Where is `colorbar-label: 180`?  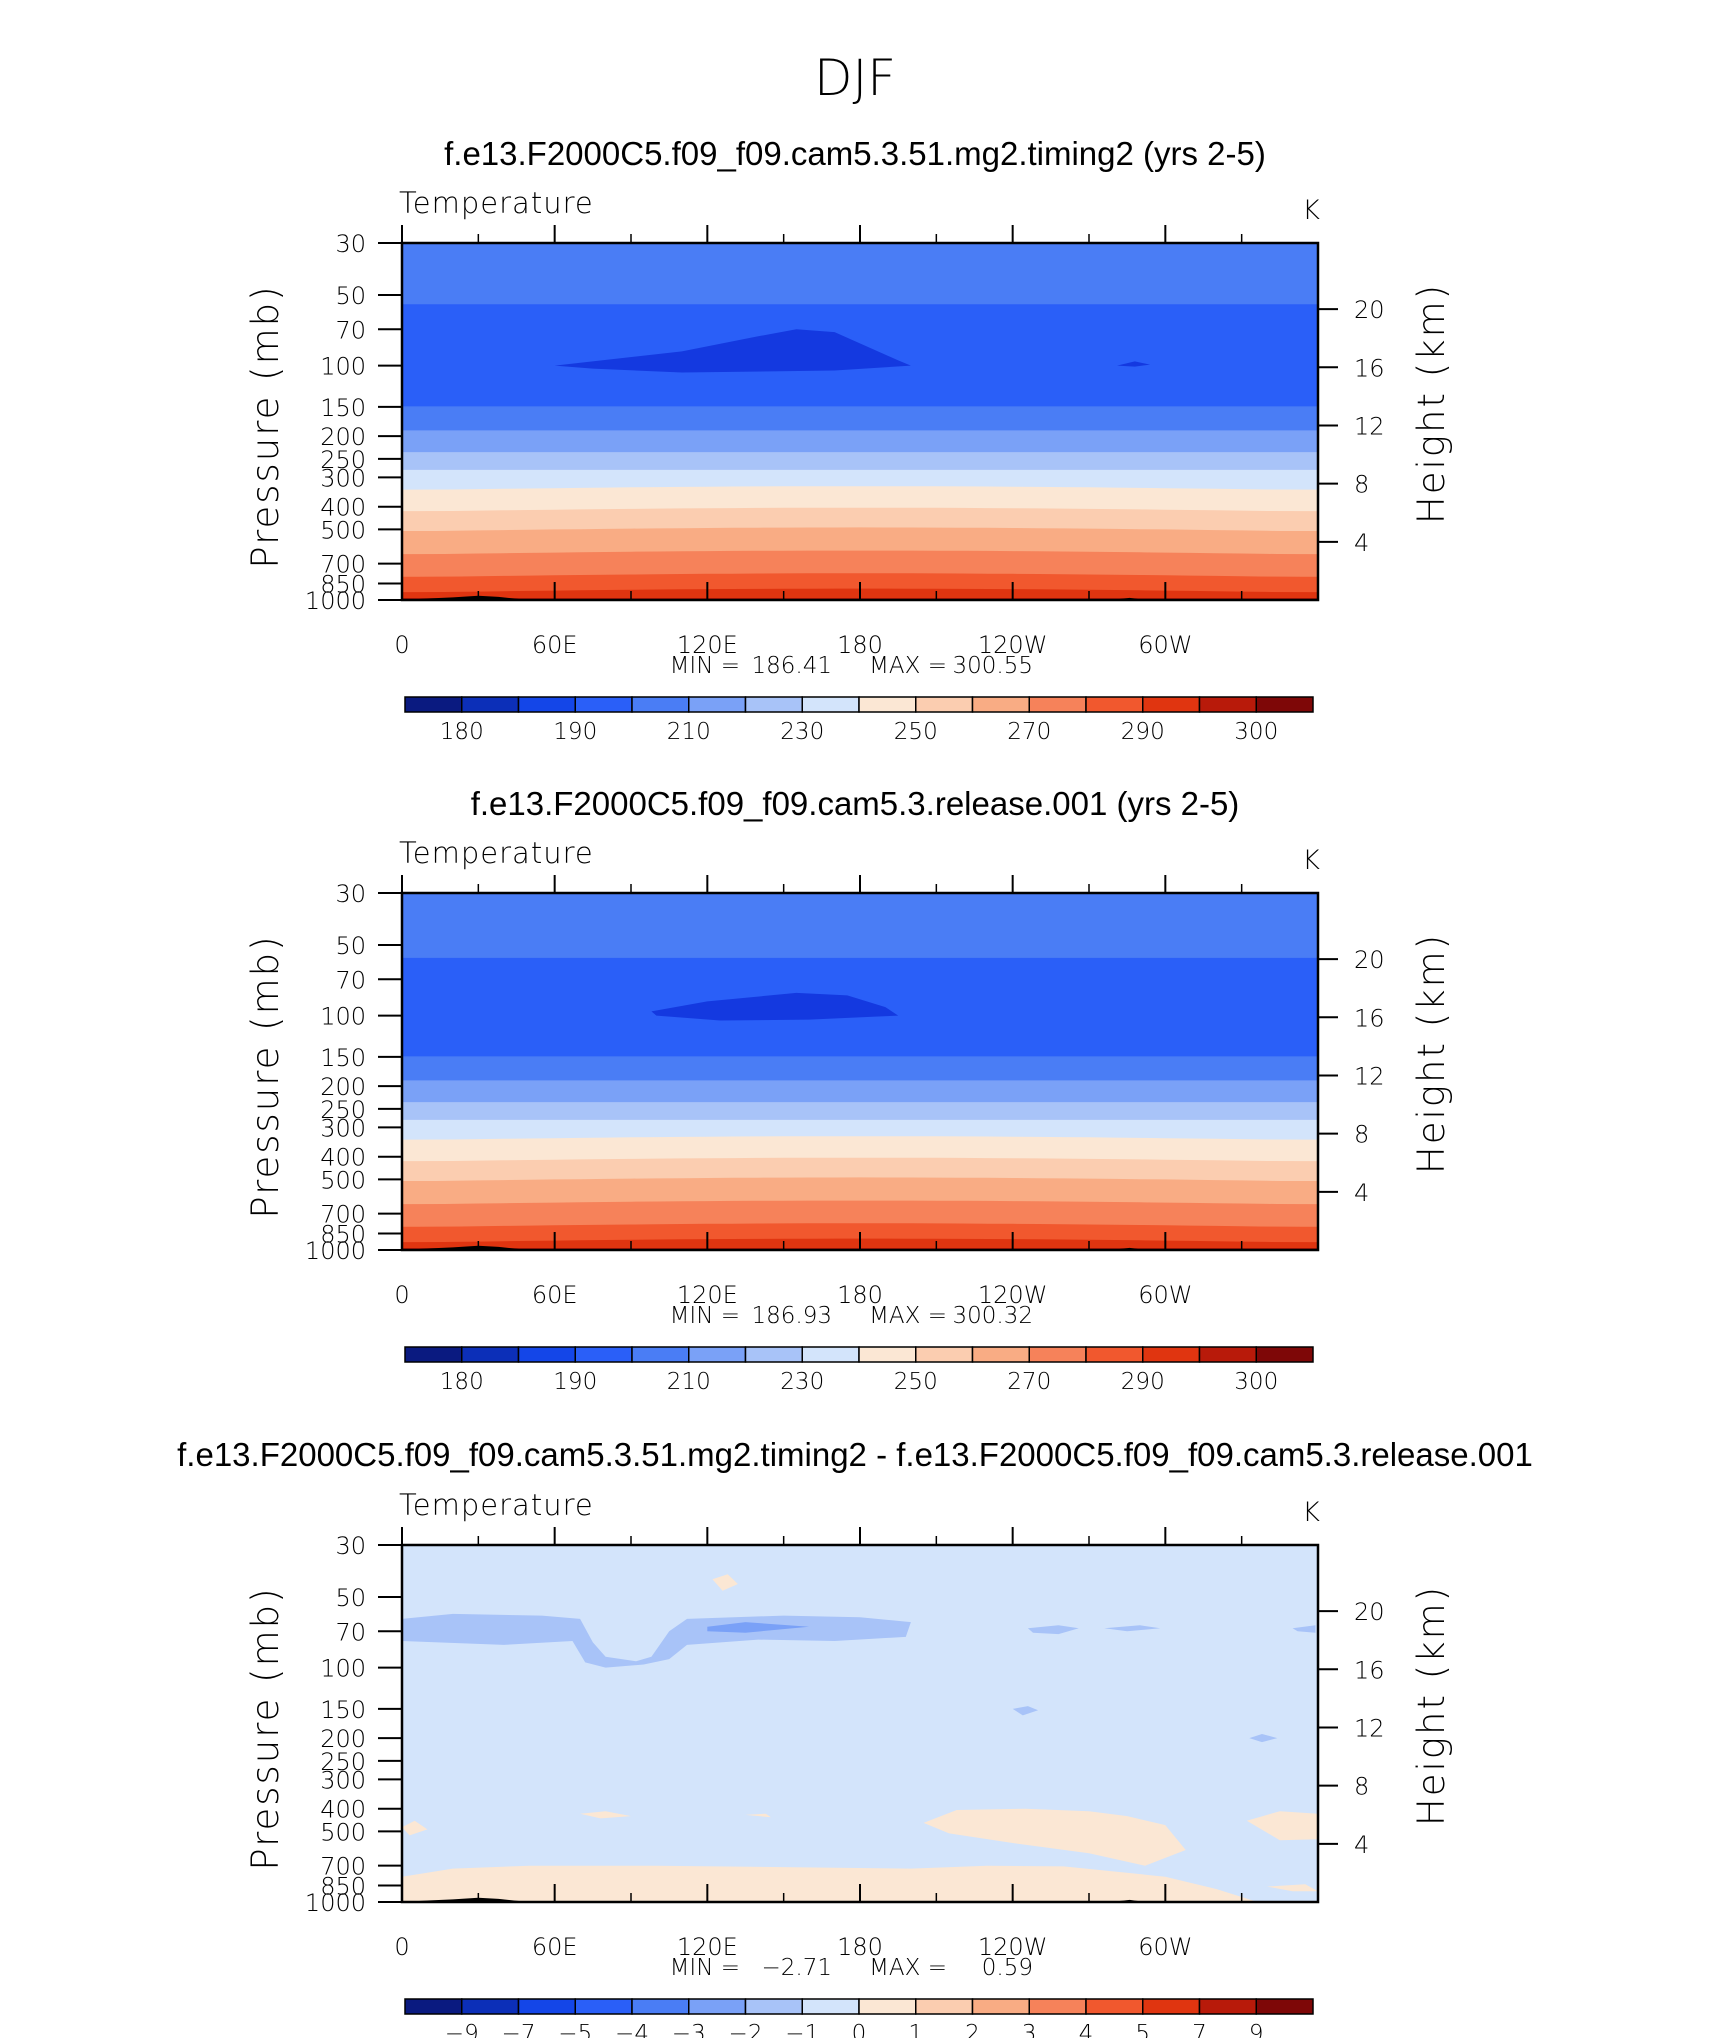
colorbar-label: 180 is located at coordinates (462, 732).